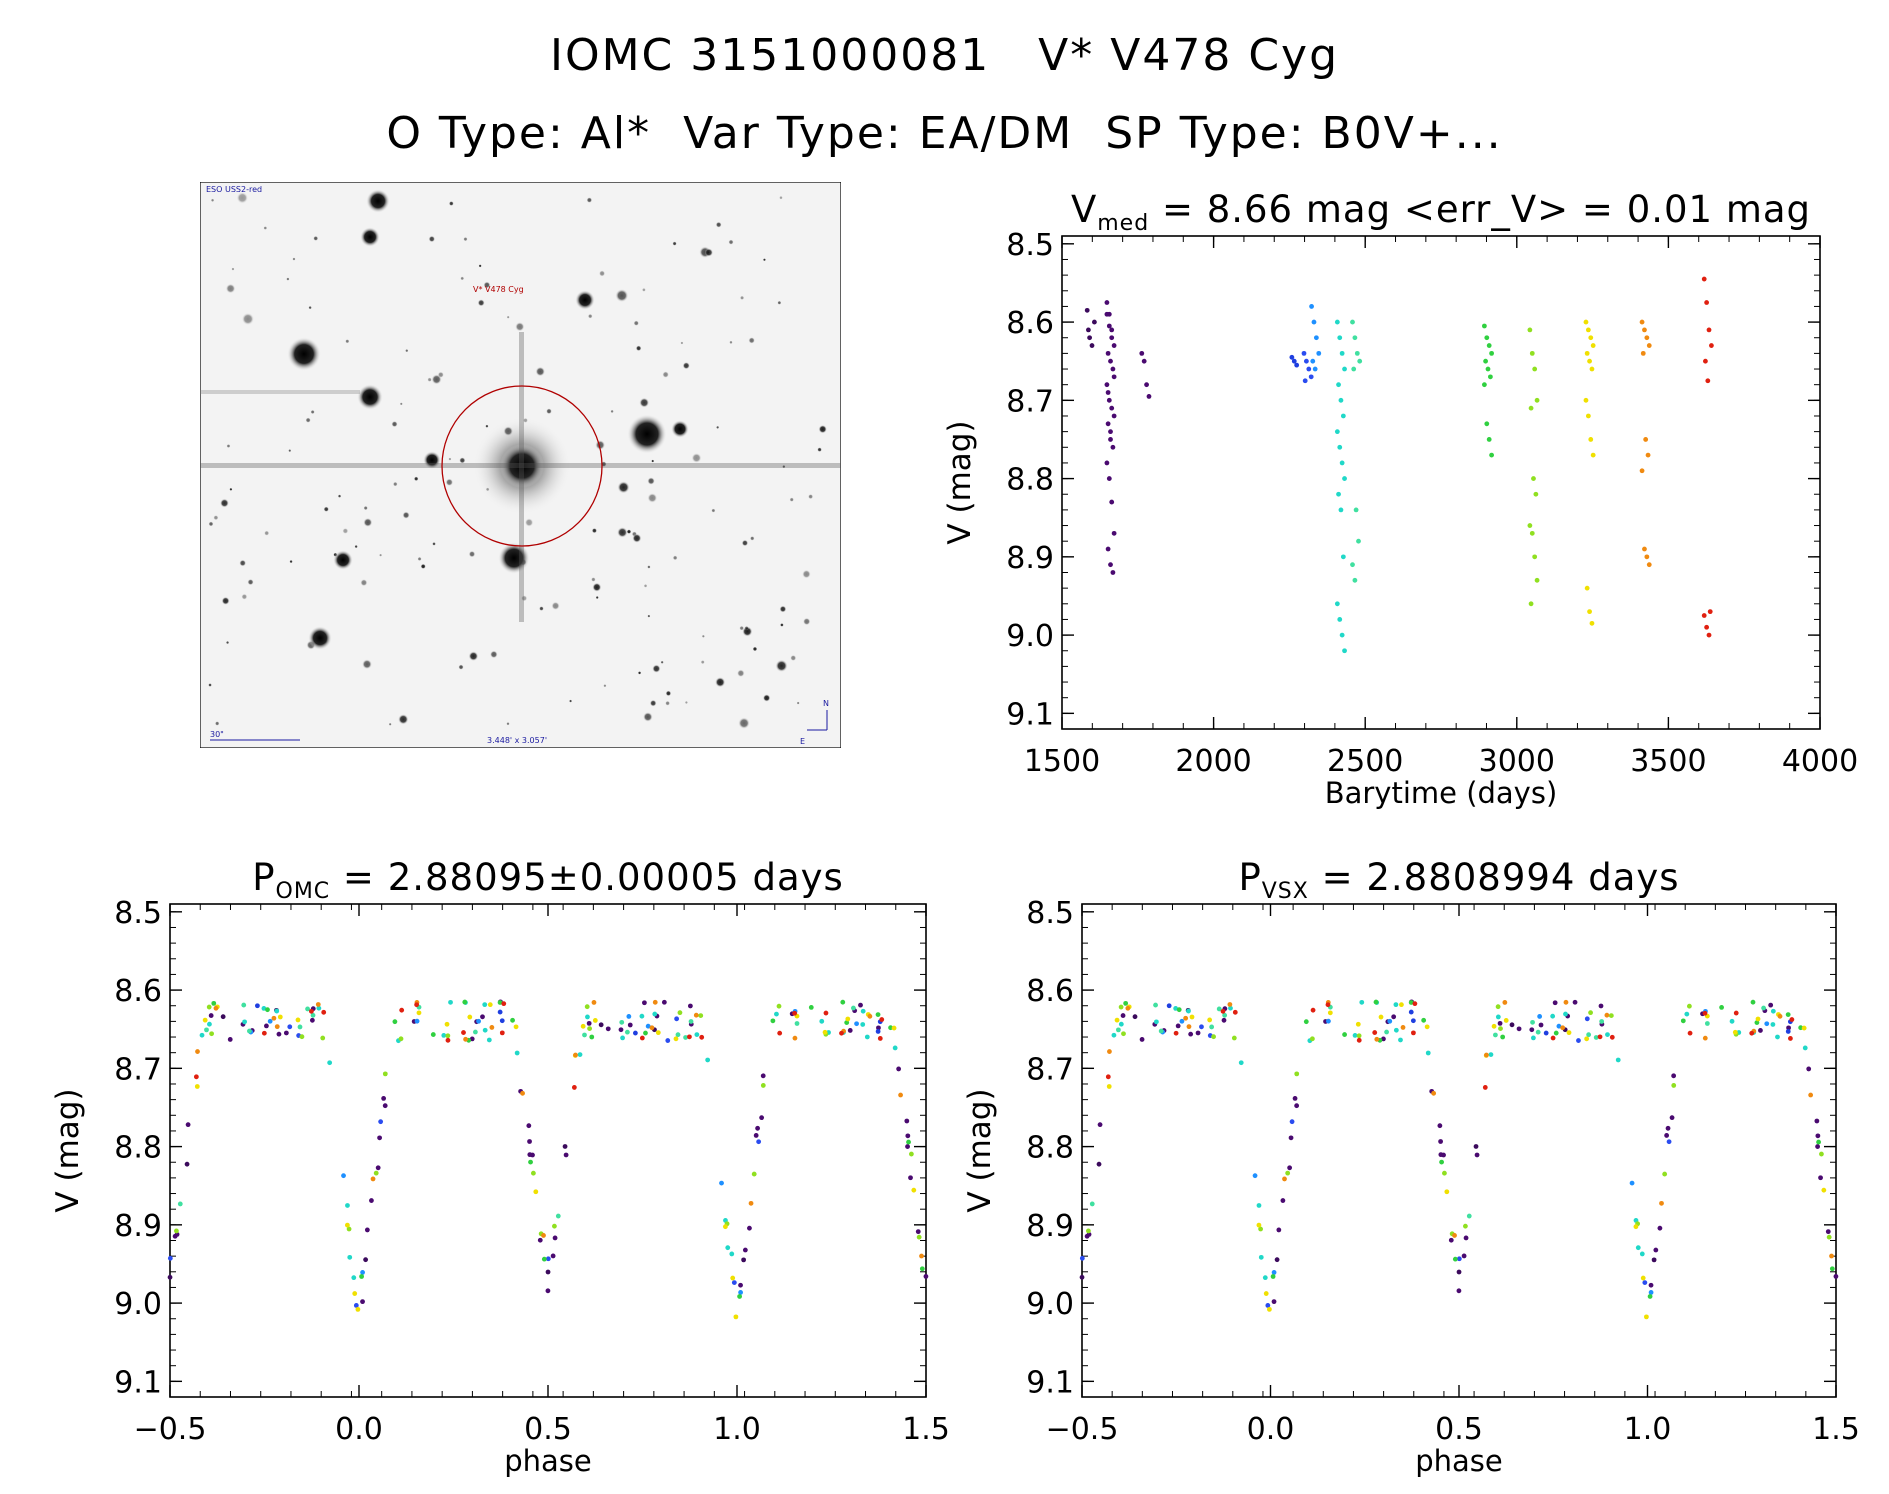 Image resolution: width=1889 pixels, height=1494 pixels. Describe the element at coordinates (1668, 761) in the screenshot. I see `x-tick-label: 3500` at that location.